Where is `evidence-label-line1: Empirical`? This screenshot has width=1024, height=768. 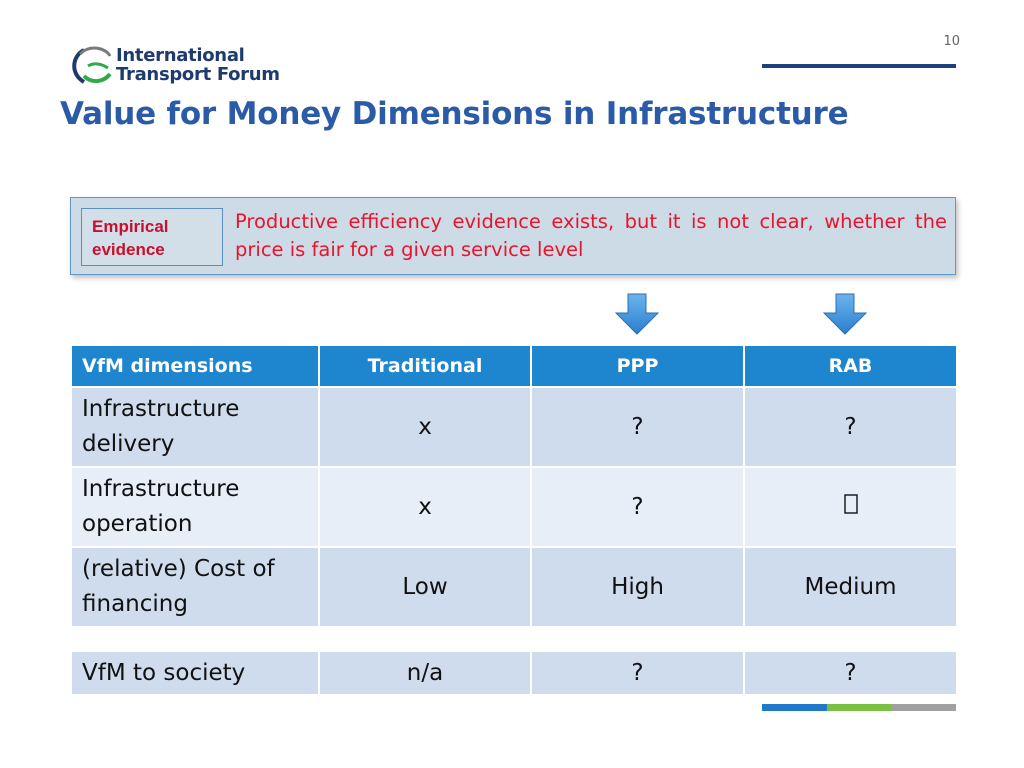 evidence-label-line1: Empirical is located at coordinates (130, 226).